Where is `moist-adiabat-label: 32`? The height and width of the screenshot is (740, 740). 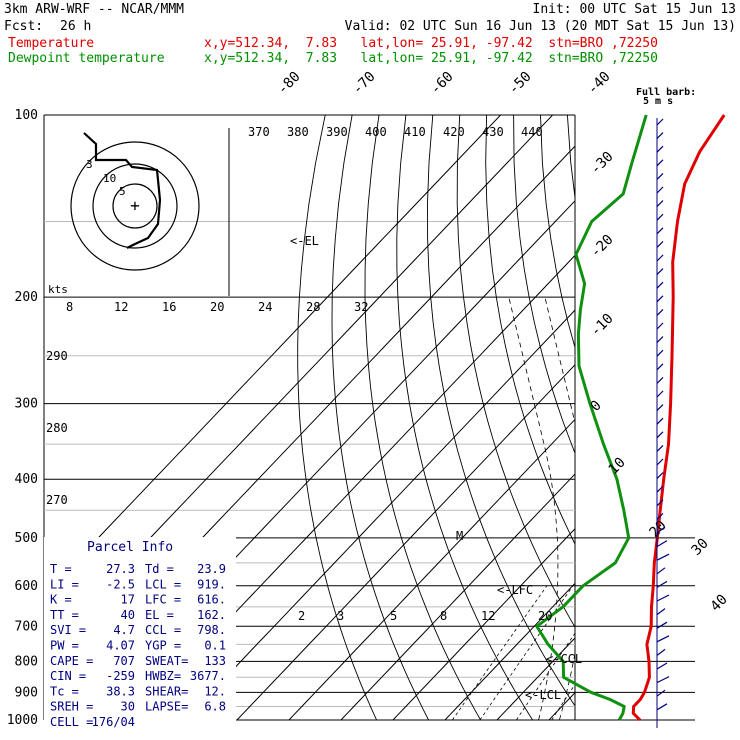 moist-adiabat-label: 32 is located at coordinates (361, 307).